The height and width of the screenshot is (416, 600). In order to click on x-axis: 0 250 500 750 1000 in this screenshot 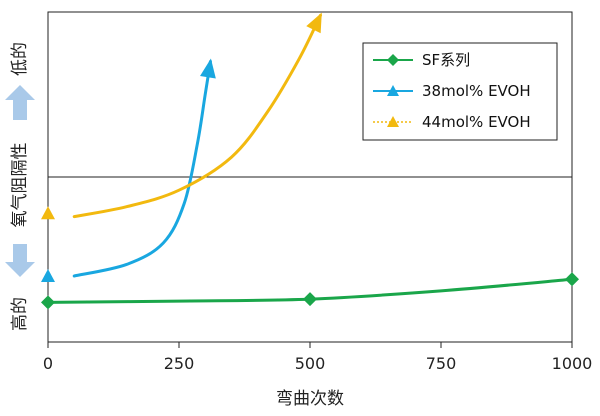, I will do `click(317, 357)`.